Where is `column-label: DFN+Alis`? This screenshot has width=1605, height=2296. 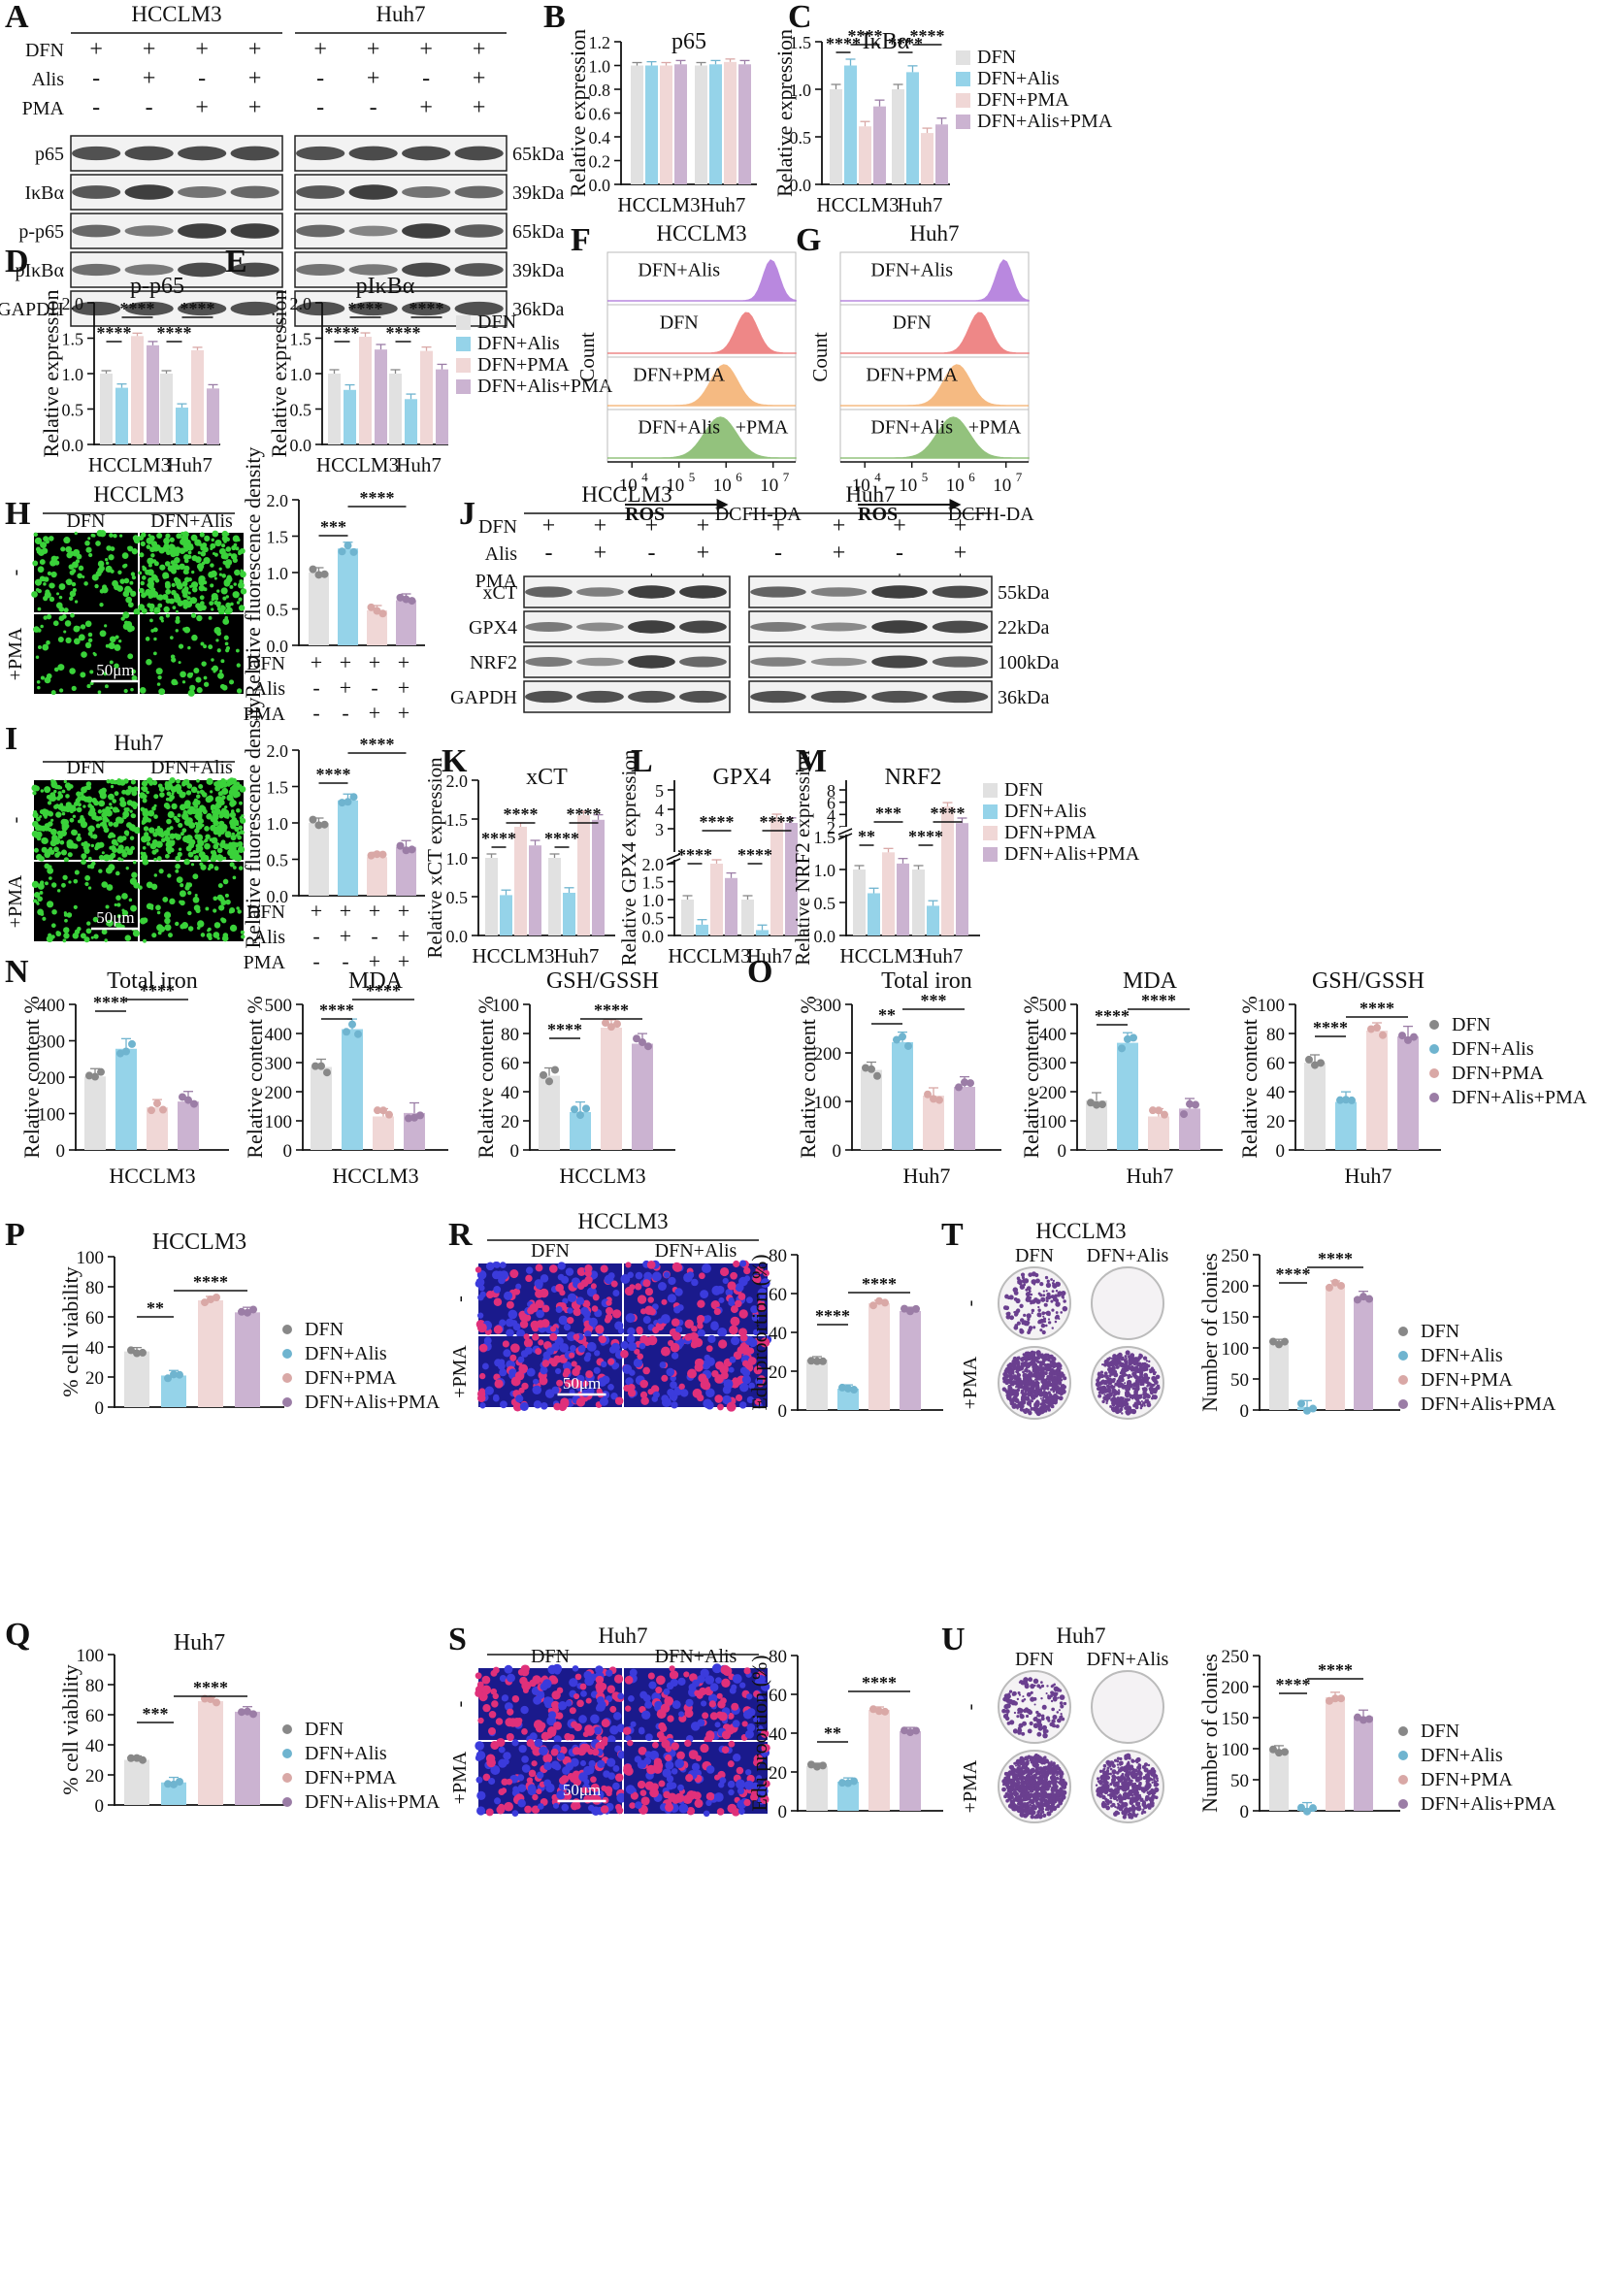 column-label: DFN+Alis is located at coordinates (696, 1251).